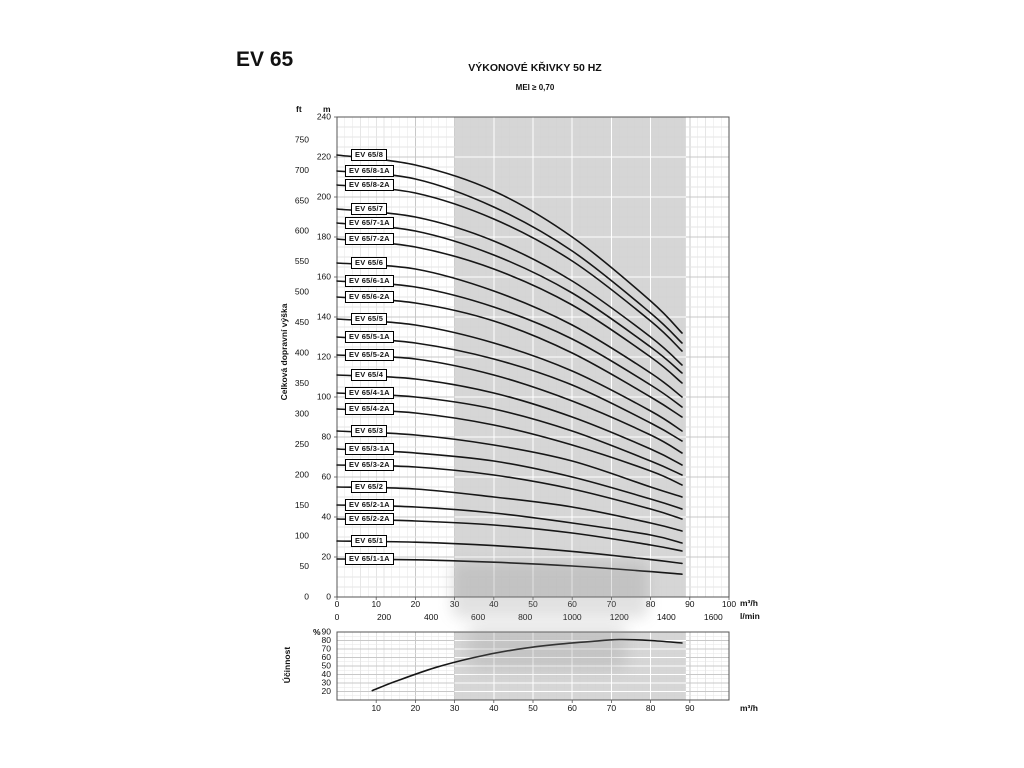  I want to click on curve-label: EV 65/3, so click(369, 431).